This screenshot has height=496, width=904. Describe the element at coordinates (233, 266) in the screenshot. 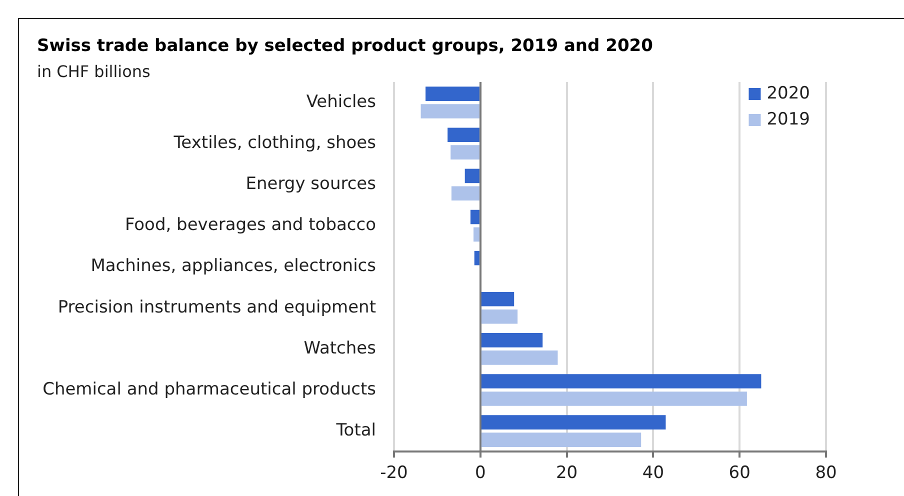

I see `y-tick-label: Machines, appliances, electronics` at that location.